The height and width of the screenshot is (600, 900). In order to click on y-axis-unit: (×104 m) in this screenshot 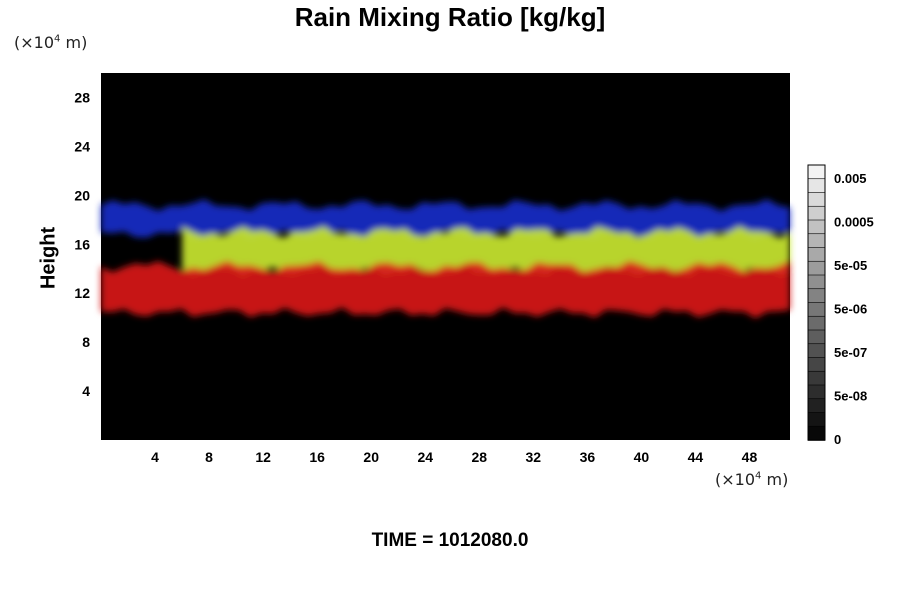, I will do `click(51, 42)`.